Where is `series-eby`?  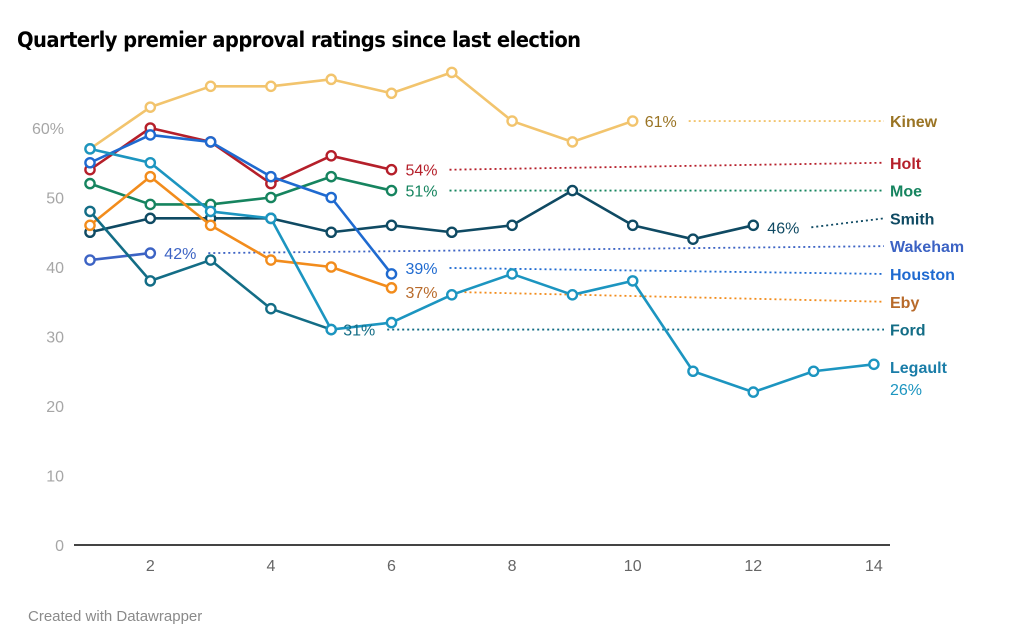
series-eby is located at coordinates (241, 232).